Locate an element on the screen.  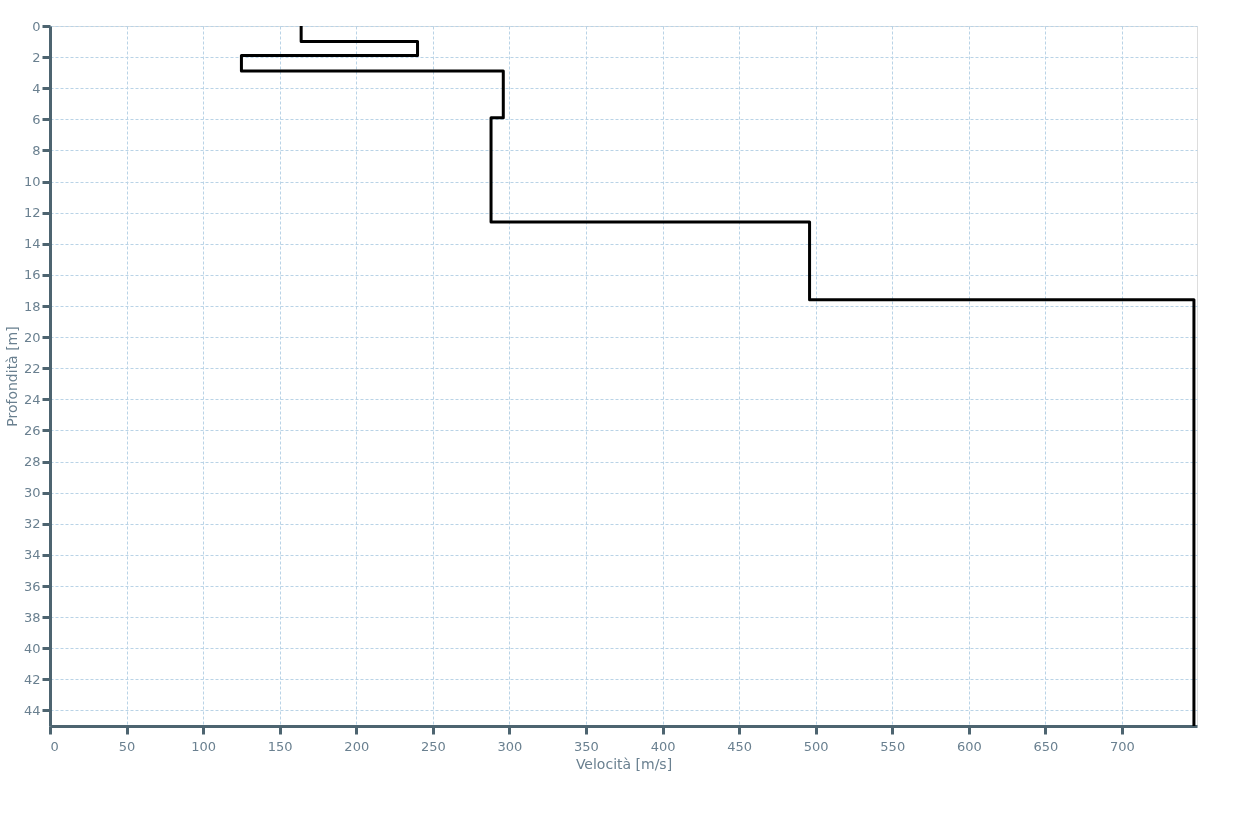
y-tick-label: 10 is located at coordinates (32, 182).